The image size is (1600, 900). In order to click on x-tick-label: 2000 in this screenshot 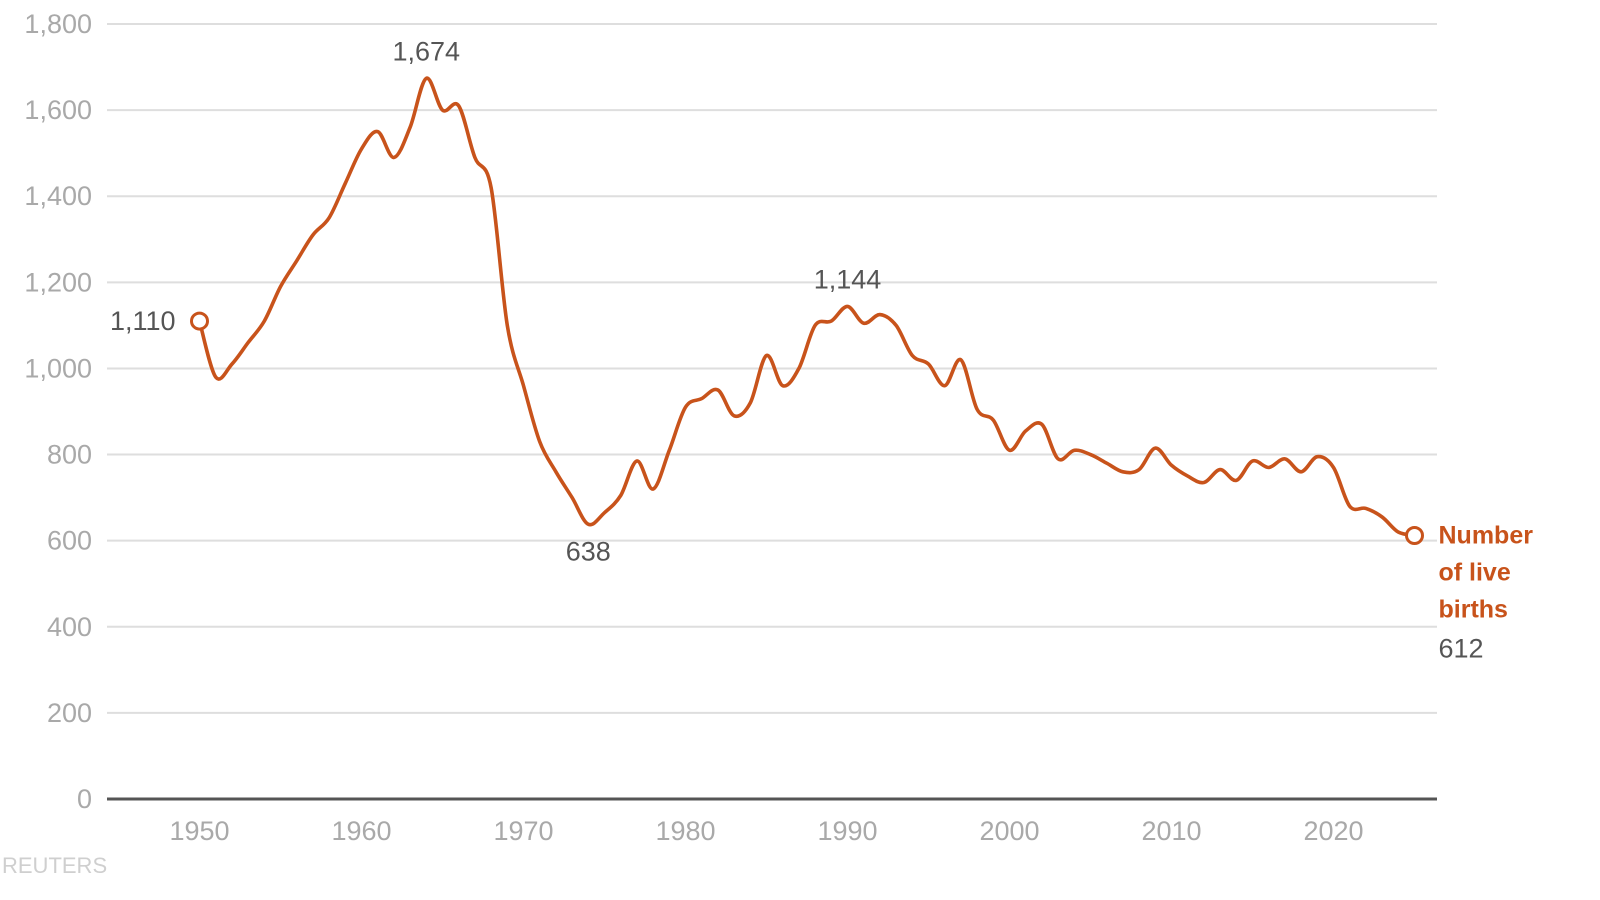, I will do `click(1009, 831)`.